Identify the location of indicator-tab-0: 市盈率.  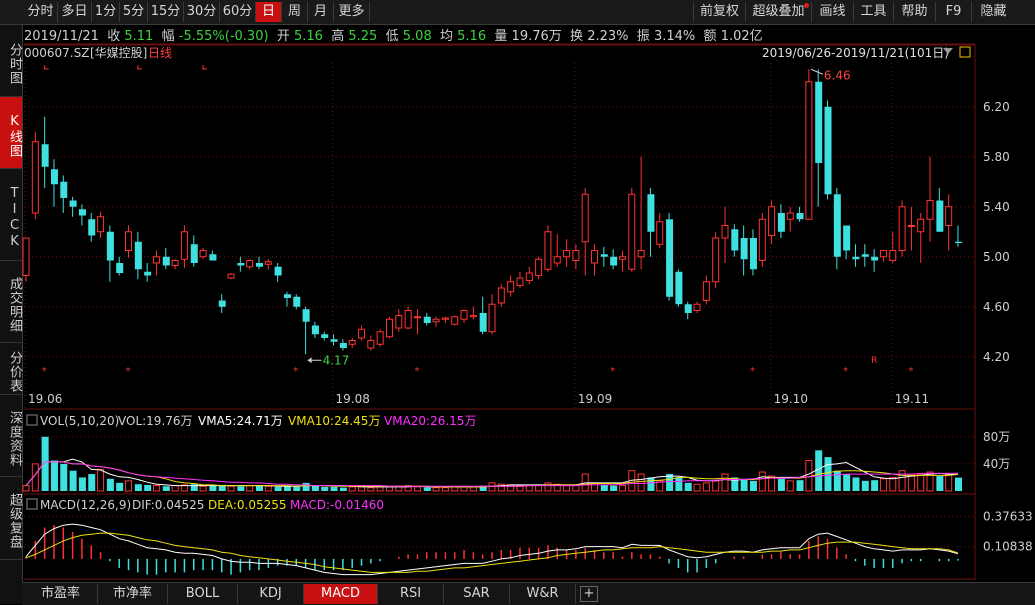
(61, 594).